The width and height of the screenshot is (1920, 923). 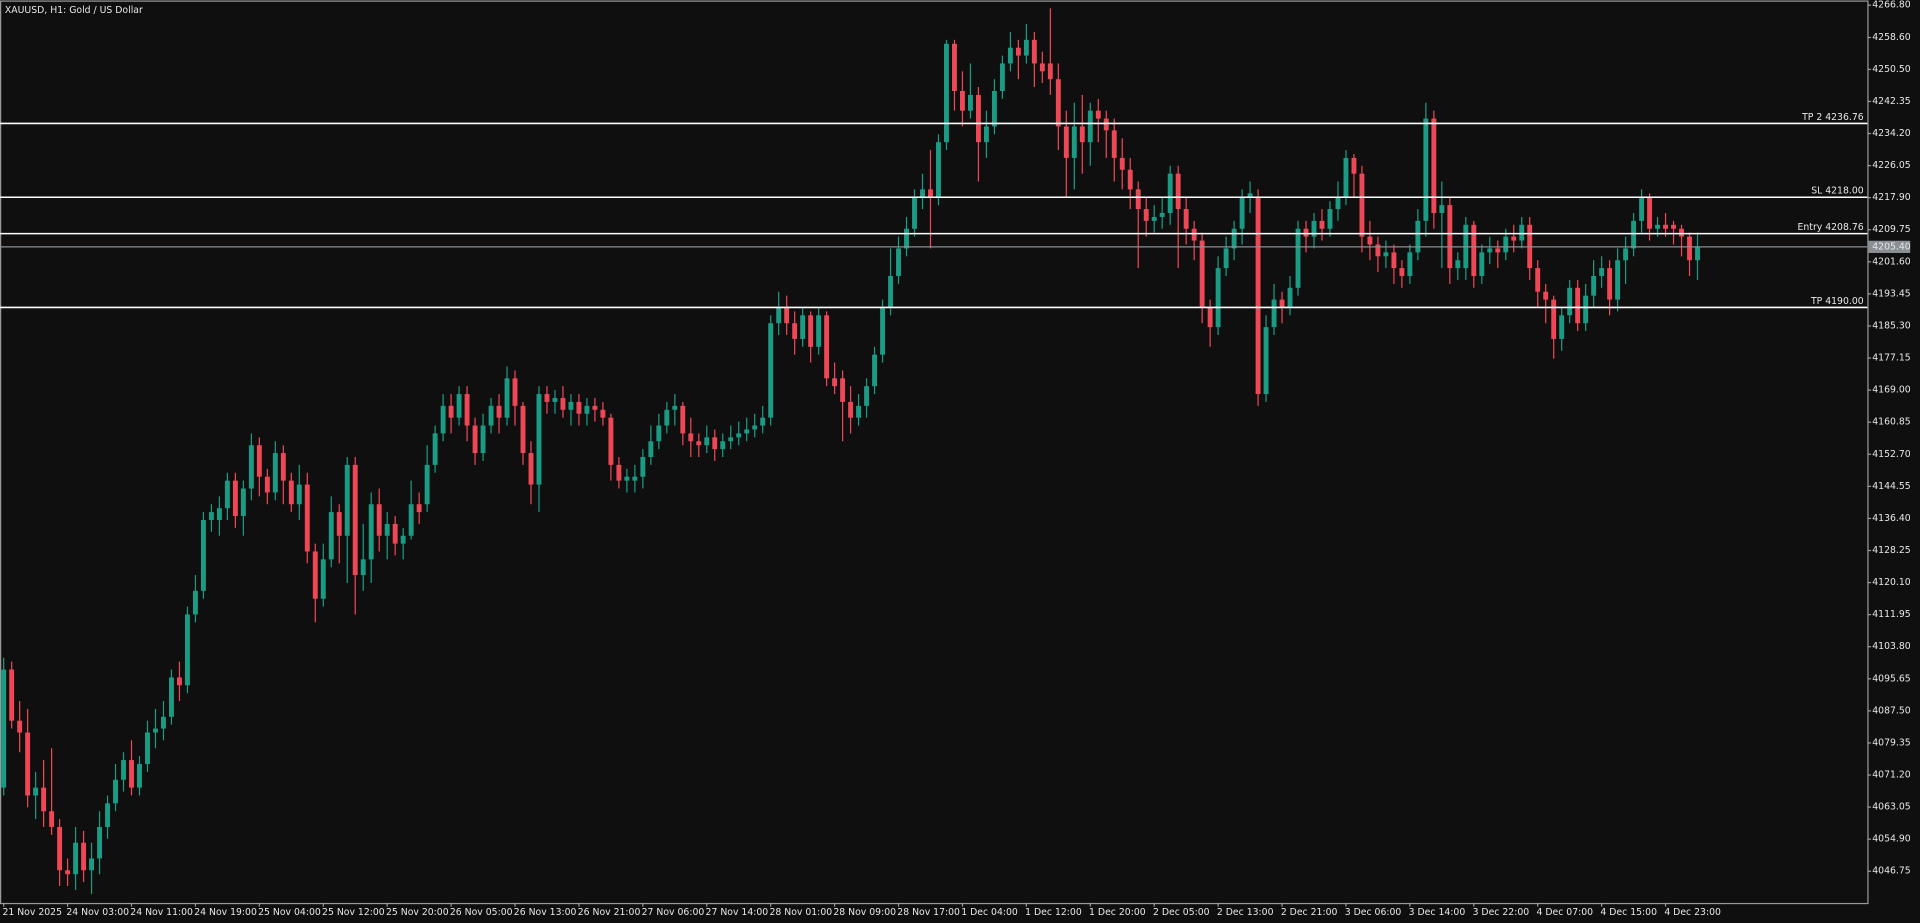 What do you see at coordinates (1053, 912) in the screenshot?
I see `x-tick-label: 1 Dec 12:00` at bounding box center [1053, 912].